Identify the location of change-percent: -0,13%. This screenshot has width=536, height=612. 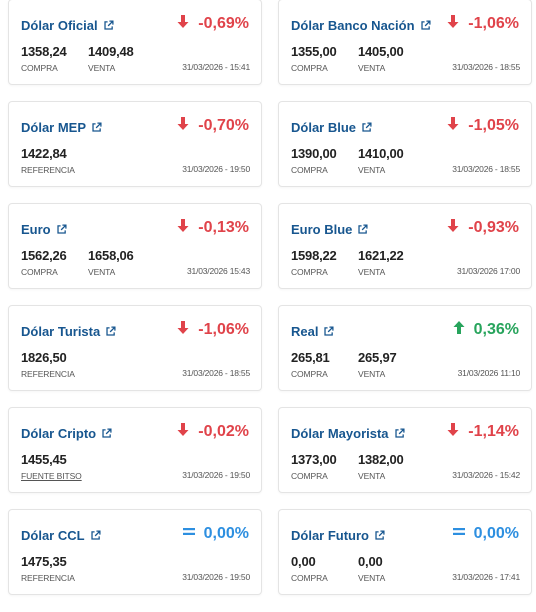
(223, 227).